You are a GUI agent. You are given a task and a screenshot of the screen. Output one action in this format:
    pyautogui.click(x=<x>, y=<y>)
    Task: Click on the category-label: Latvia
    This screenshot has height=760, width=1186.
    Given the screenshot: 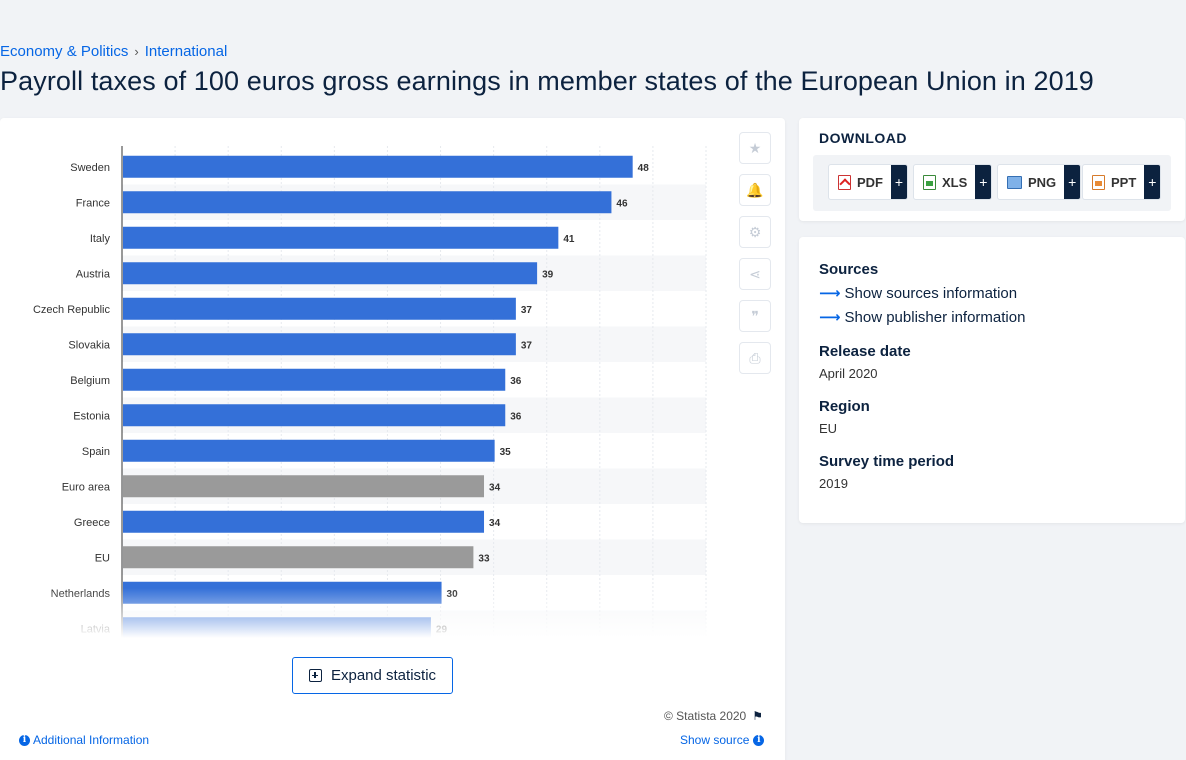 What is the action you would take?
    pyautogui.click(x=96, y=629)
    